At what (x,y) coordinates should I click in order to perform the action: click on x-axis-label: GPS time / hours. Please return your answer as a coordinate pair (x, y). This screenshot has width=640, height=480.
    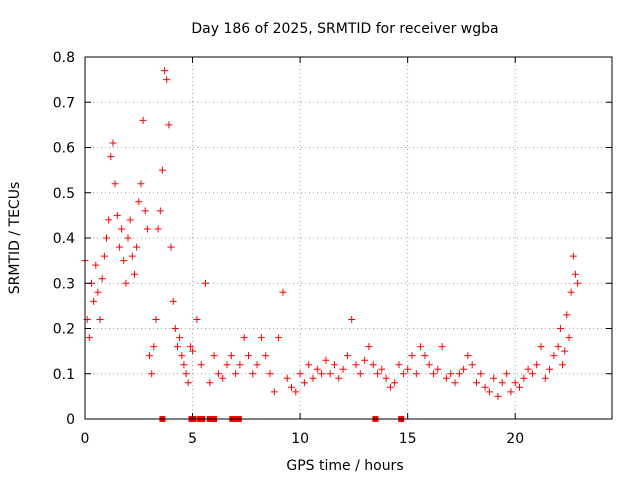
    Looking at the image, I should click on (344, 466).